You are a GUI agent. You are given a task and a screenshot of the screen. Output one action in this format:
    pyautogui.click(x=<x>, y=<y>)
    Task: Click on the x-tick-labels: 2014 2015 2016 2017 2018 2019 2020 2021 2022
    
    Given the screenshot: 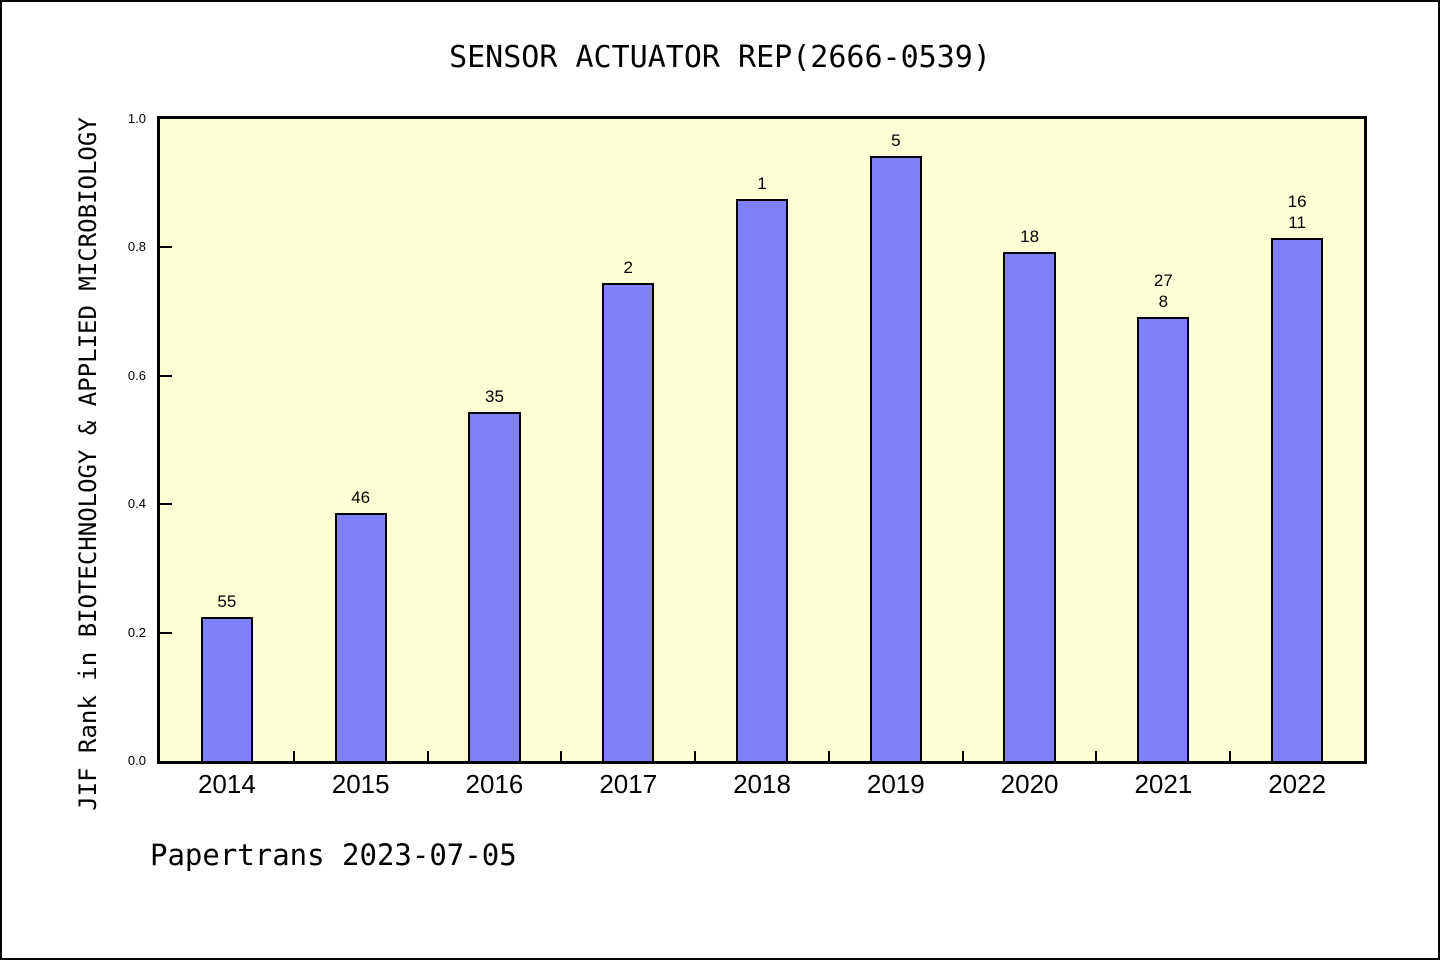 What is the action you would take?
    pyautogui.click(x=762, y=784)
    